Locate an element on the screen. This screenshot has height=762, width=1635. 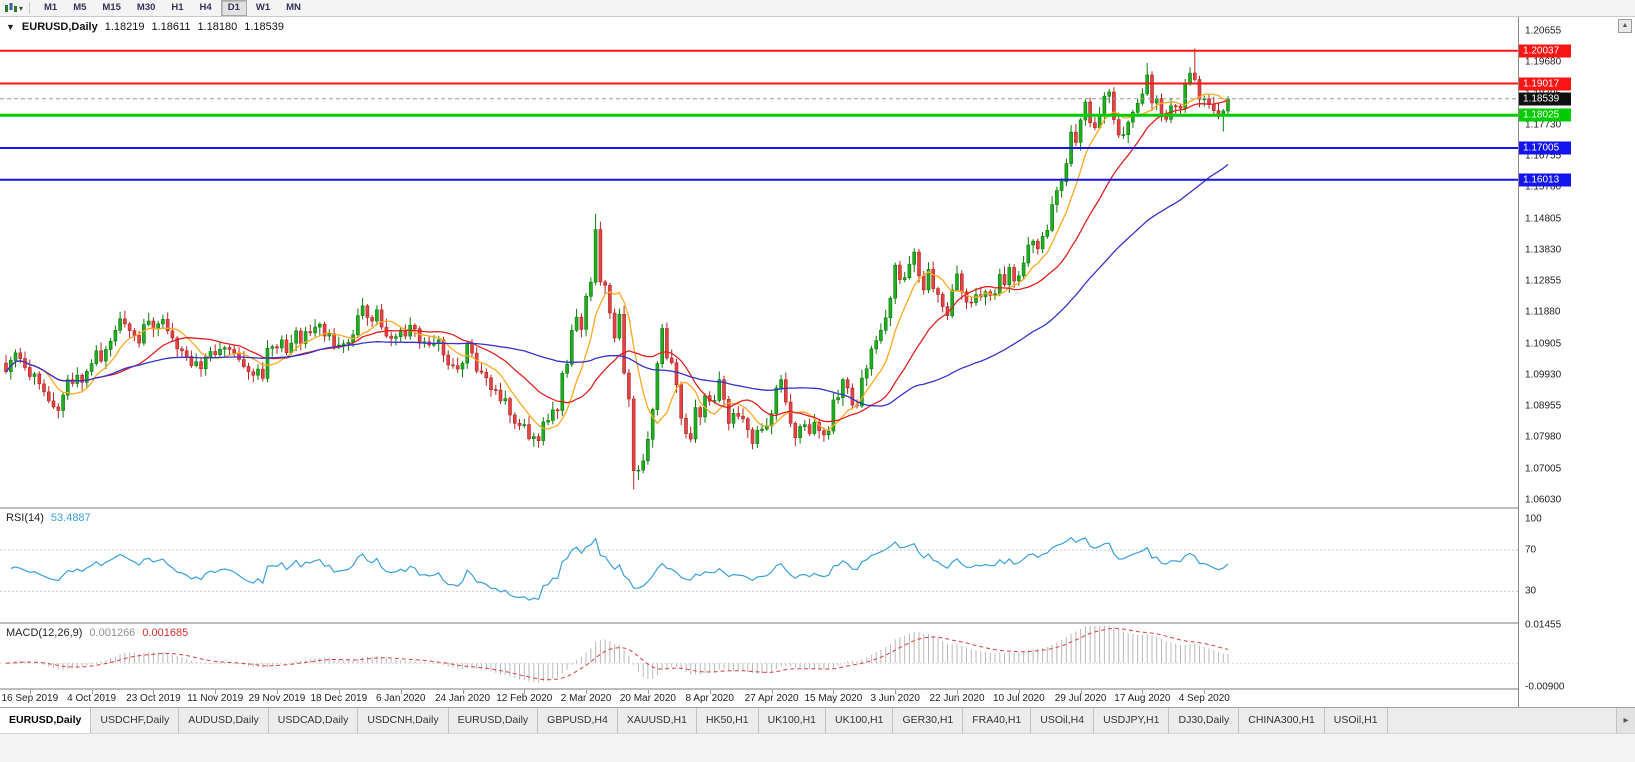
macd-indicator-panel: MACD(12,26,9) 0.001266 0.001685 is located at coordinates (759, 656).